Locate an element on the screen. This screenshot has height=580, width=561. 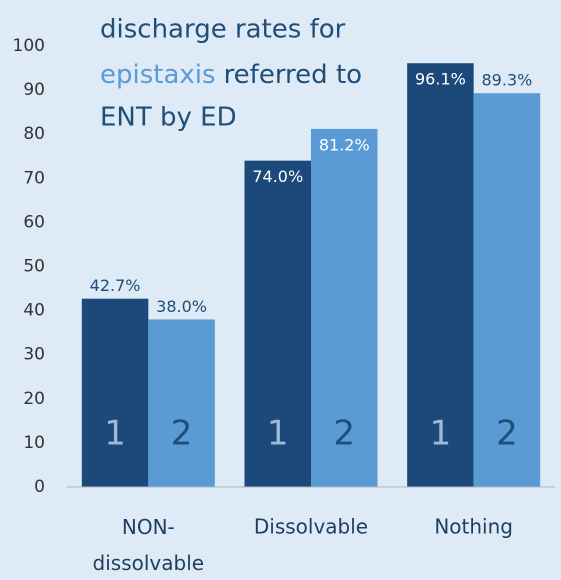
data-label: 89.3% is located at coordinates (507, 80).